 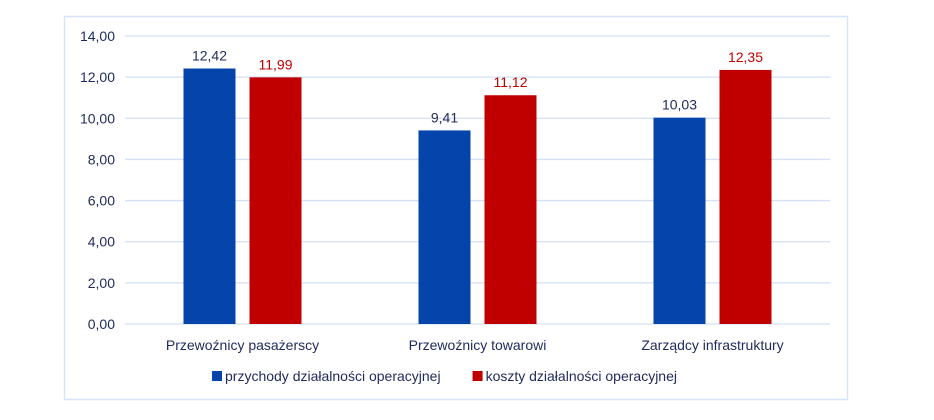 What do you see at coordinates (97, 36) in the screenshot?
I see `y-tick-label: 14,00` at bounding box center [97, 36].